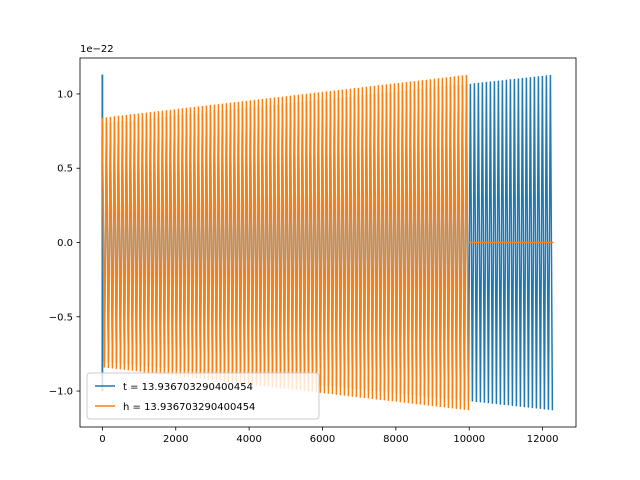 The width and height of the screenshot is (640, 480). What do you see at coordinates (189, 407) in the screenshot?
I see `legend-label: h = 13.936703290400454` at bounding box center [189, 407].